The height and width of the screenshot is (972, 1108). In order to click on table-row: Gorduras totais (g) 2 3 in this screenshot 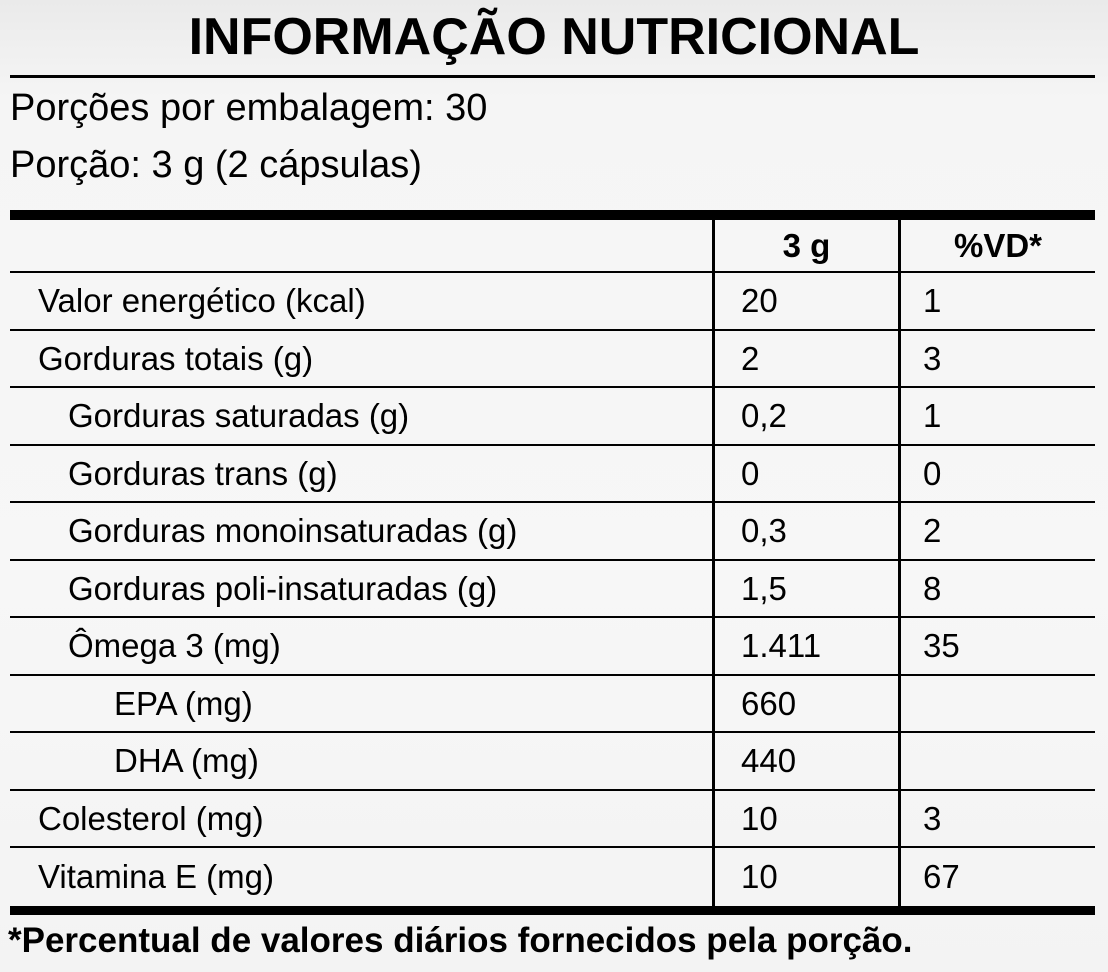, I will do `click(552, 359)`.